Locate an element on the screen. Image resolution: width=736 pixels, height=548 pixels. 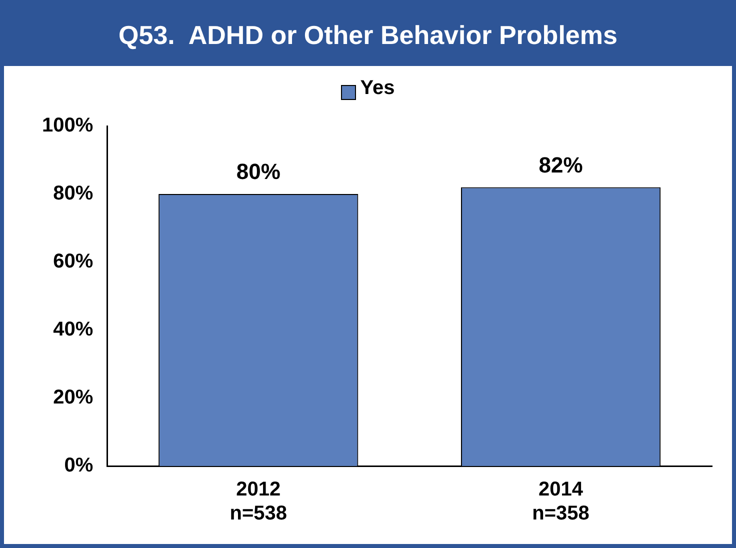
chart-title: Q53. ADHD or Other Behavior Problems is located at coordinates (368, 35).